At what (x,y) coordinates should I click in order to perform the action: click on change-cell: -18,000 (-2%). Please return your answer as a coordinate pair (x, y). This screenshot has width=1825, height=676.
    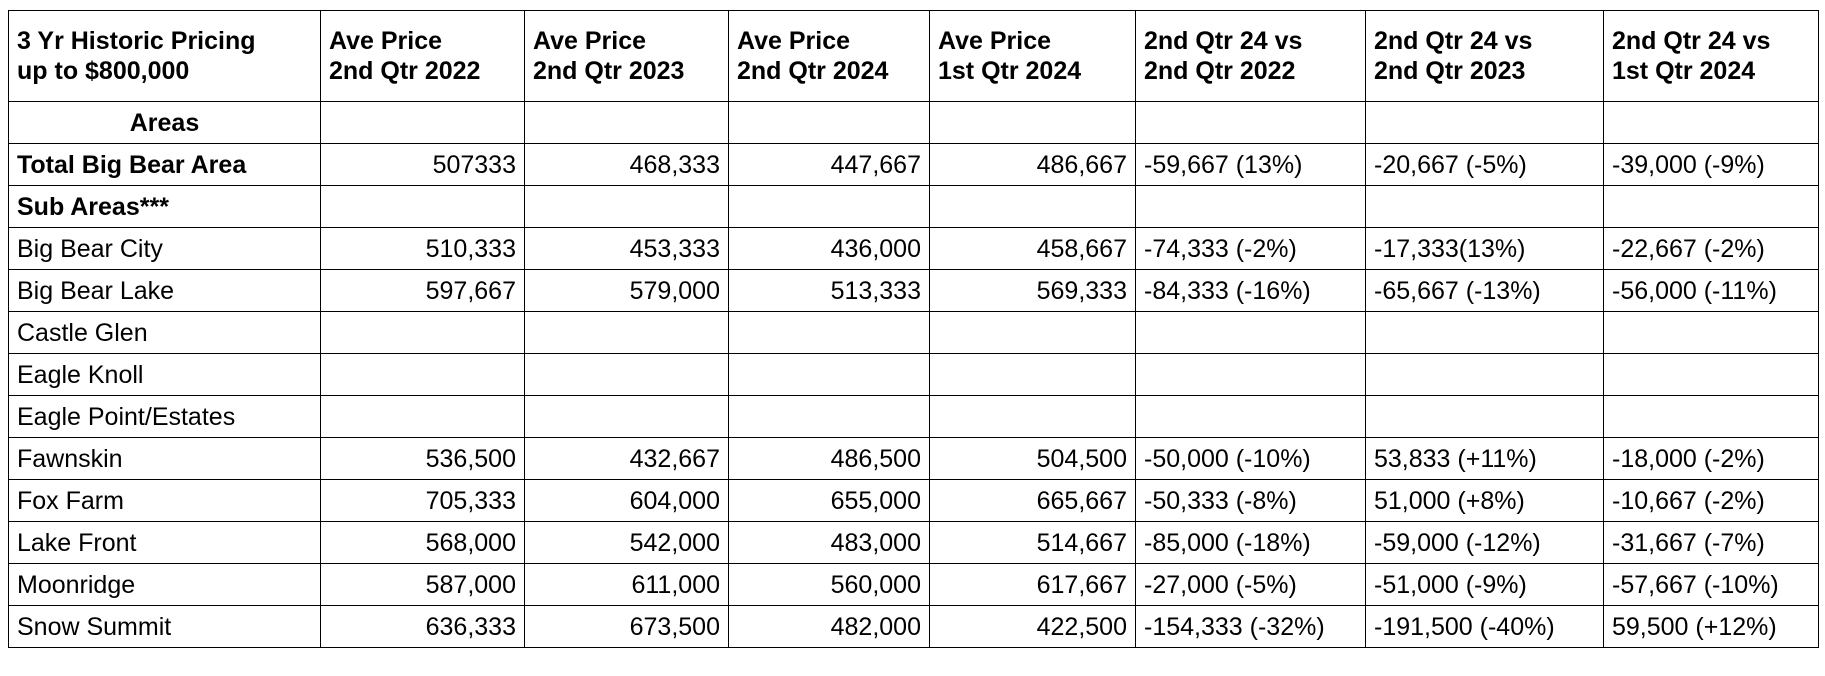
    Looking at the image, I should click on (1711, 458).